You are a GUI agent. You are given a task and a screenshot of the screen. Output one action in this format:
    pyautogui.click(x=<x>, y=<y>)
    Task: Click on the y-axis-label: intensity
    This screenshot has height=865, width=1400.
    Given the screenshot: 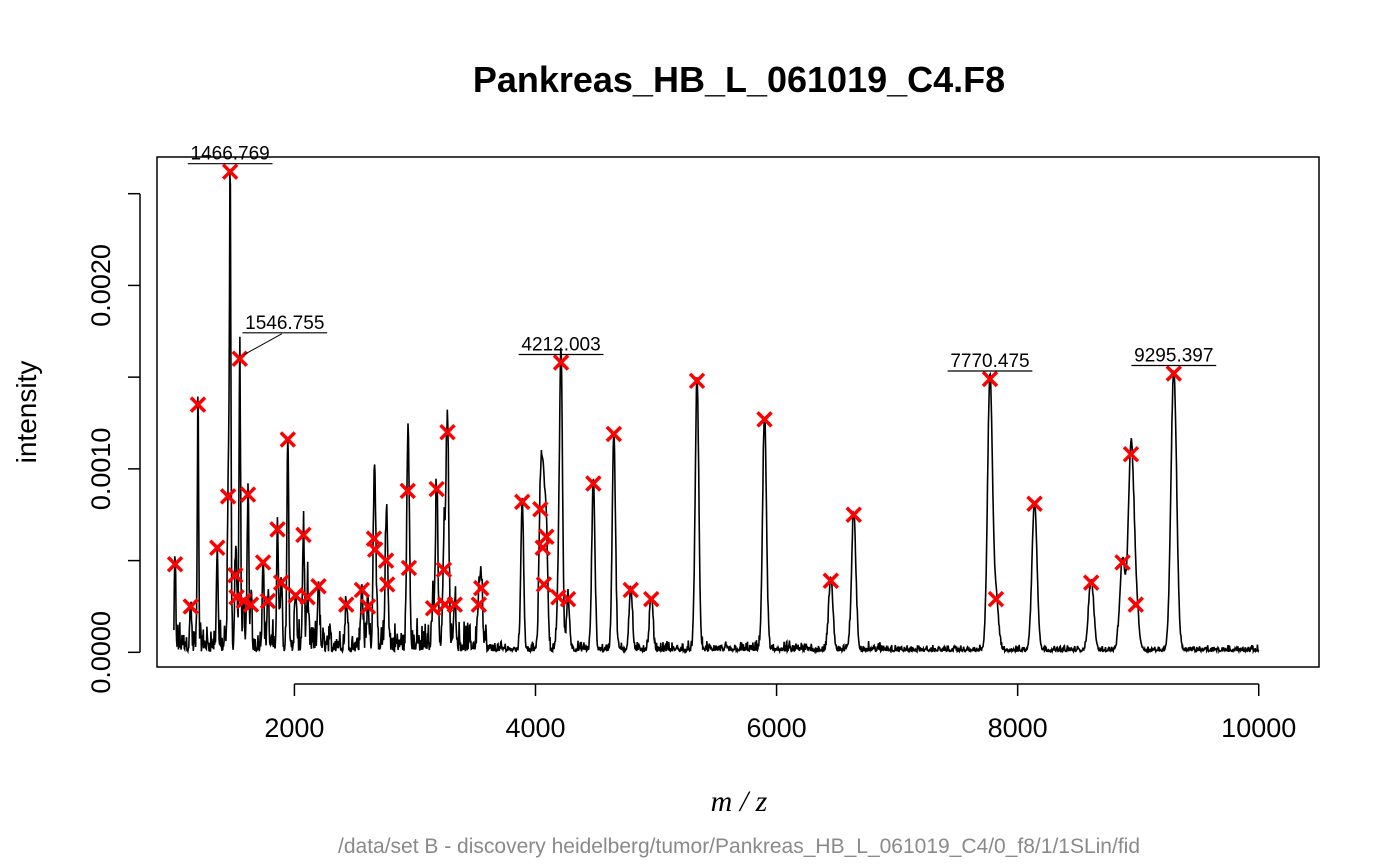 What is the action you would take?
    pyautogui.click(x=26, y=412)
    